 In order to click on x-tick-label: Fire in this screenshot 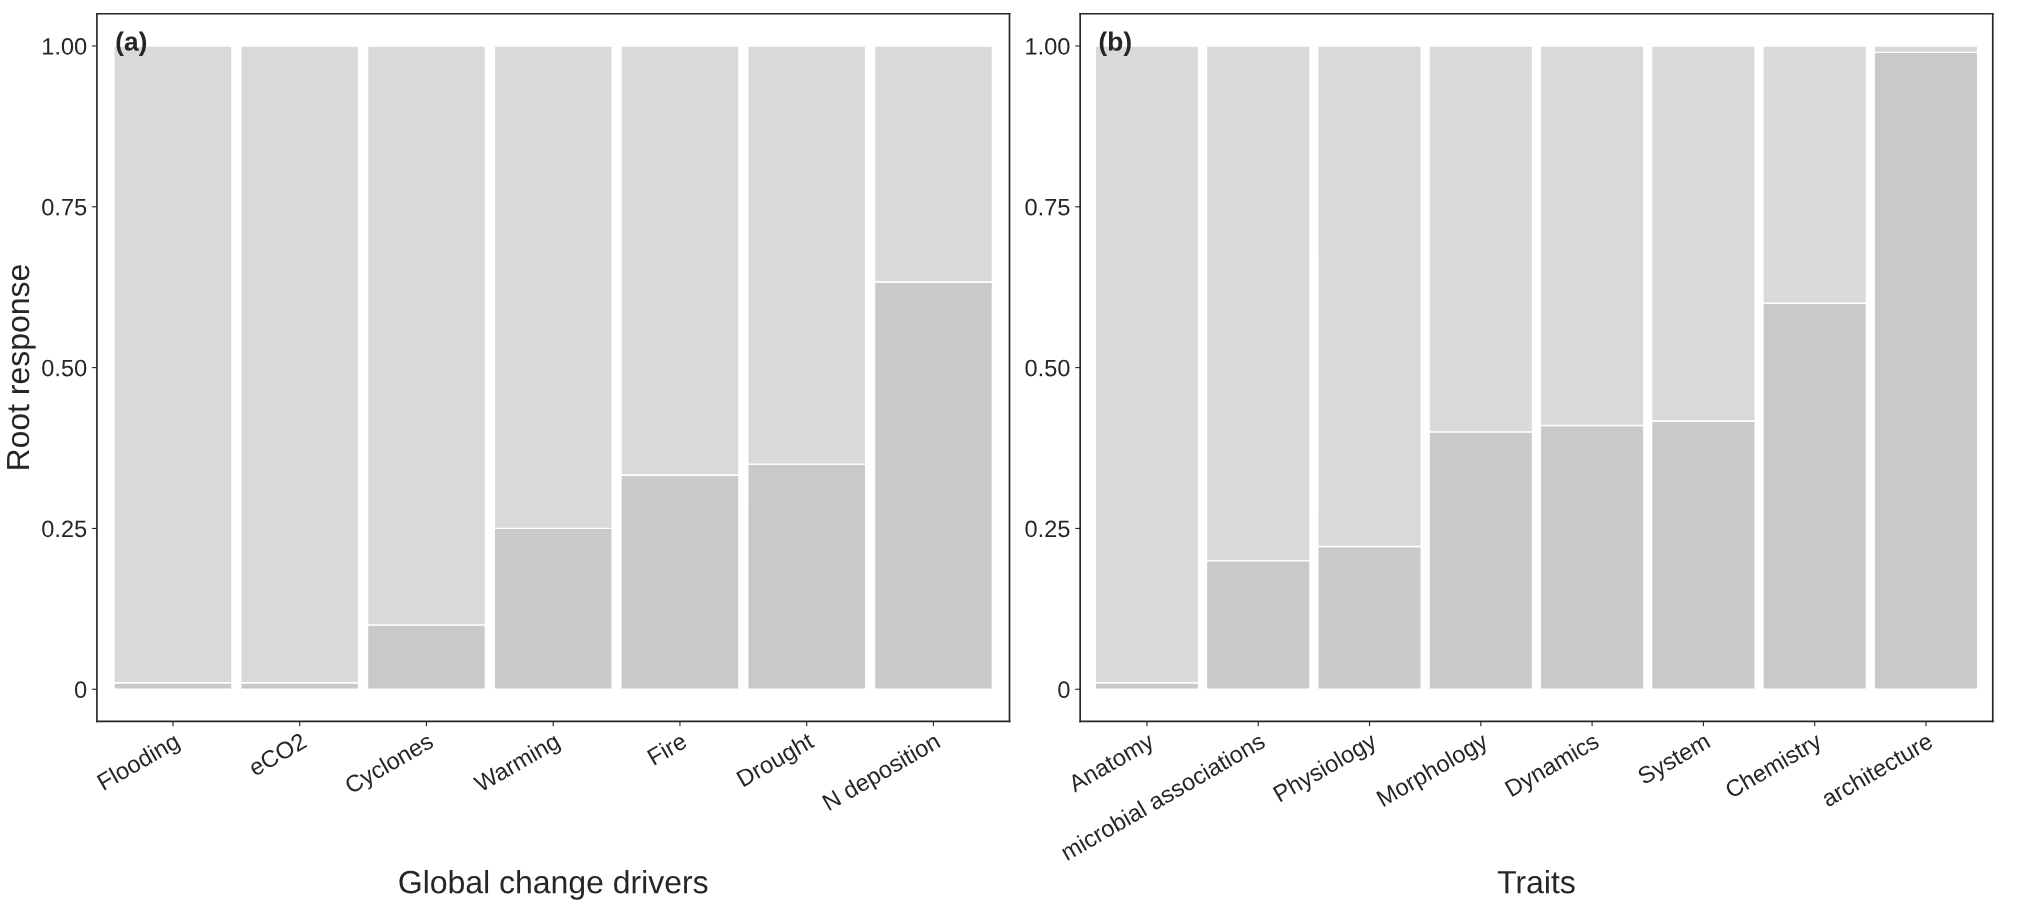, I will do `click(667, 748)`.